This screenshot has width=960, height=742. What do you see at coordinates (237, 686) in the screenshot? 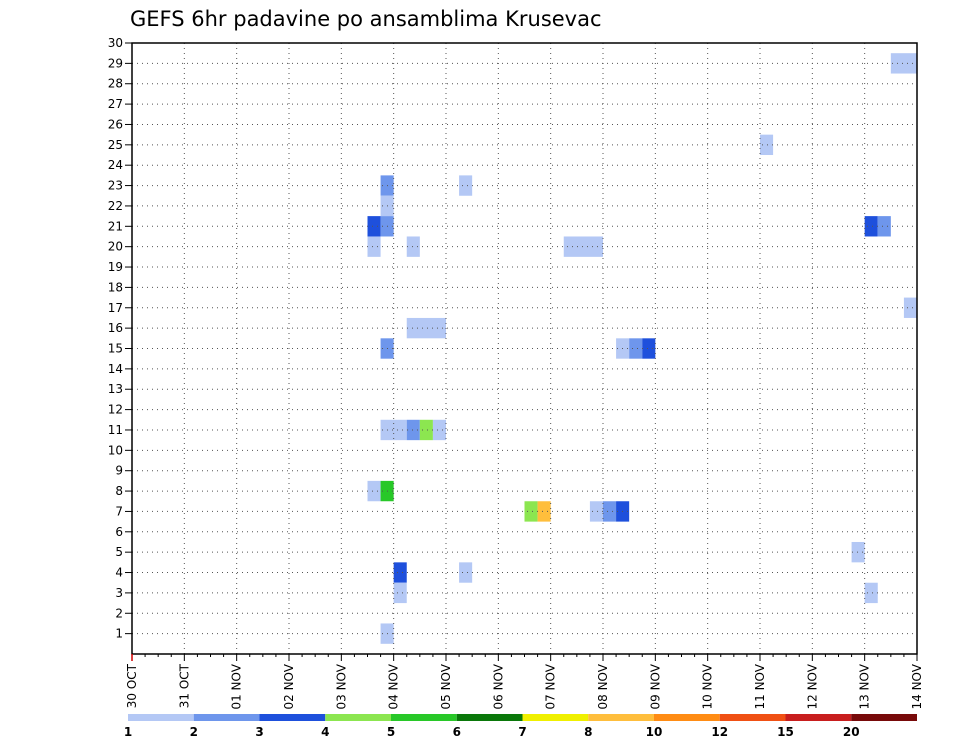
I see `x-tick-label: 01 NOV` at bounding box center [237, 686].